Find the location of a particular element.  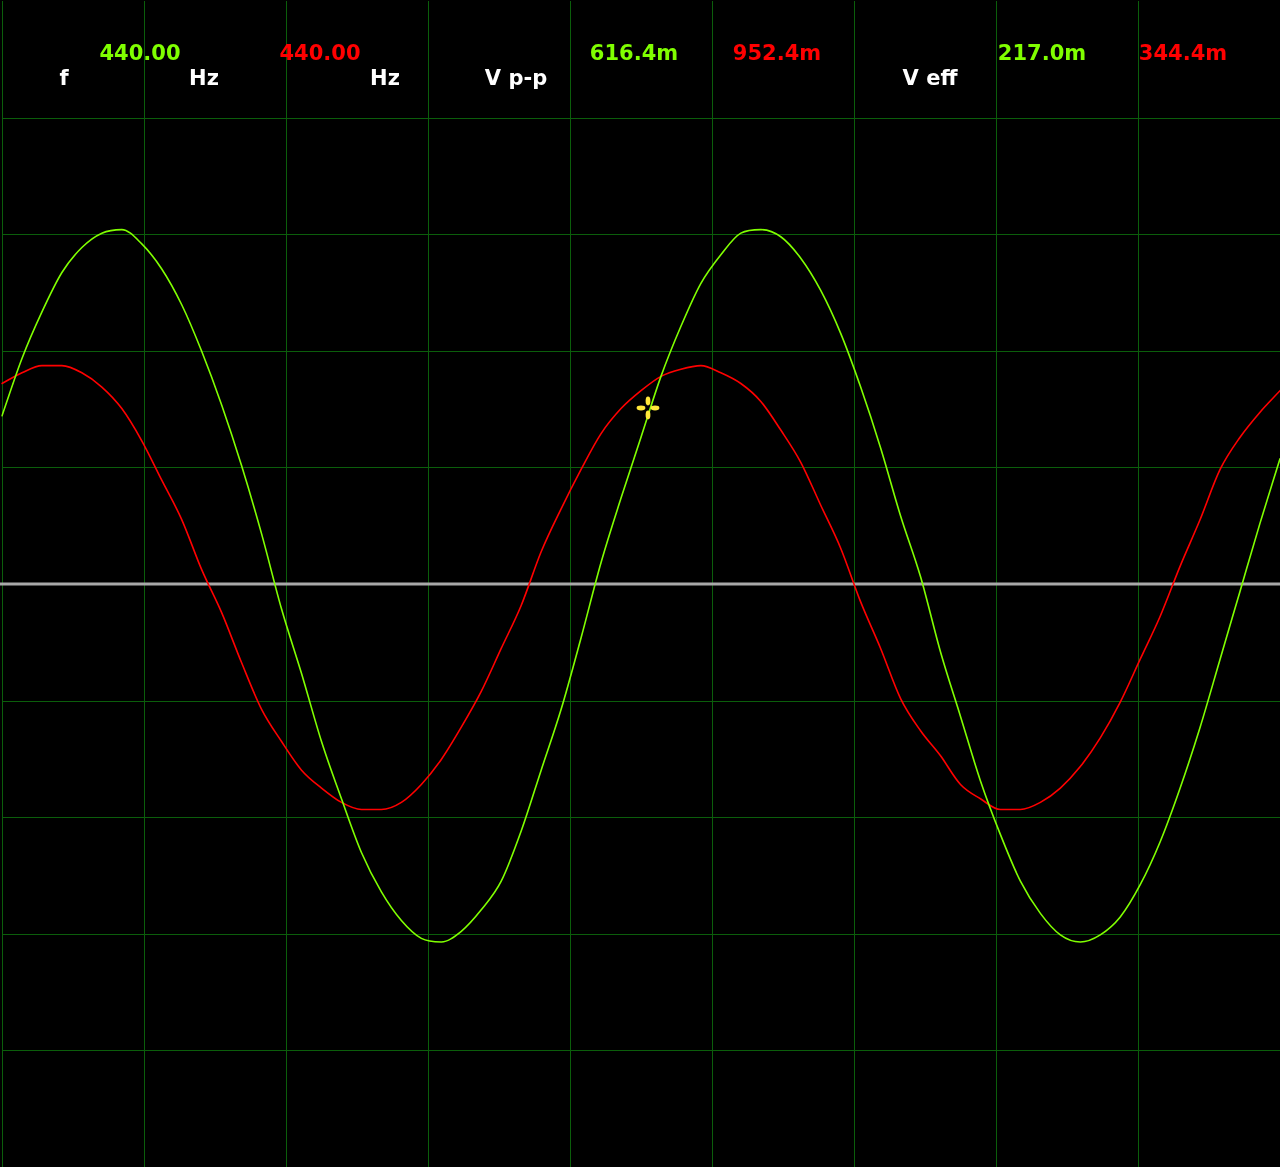

text: 952.4m is located at coordinates (777, 53).